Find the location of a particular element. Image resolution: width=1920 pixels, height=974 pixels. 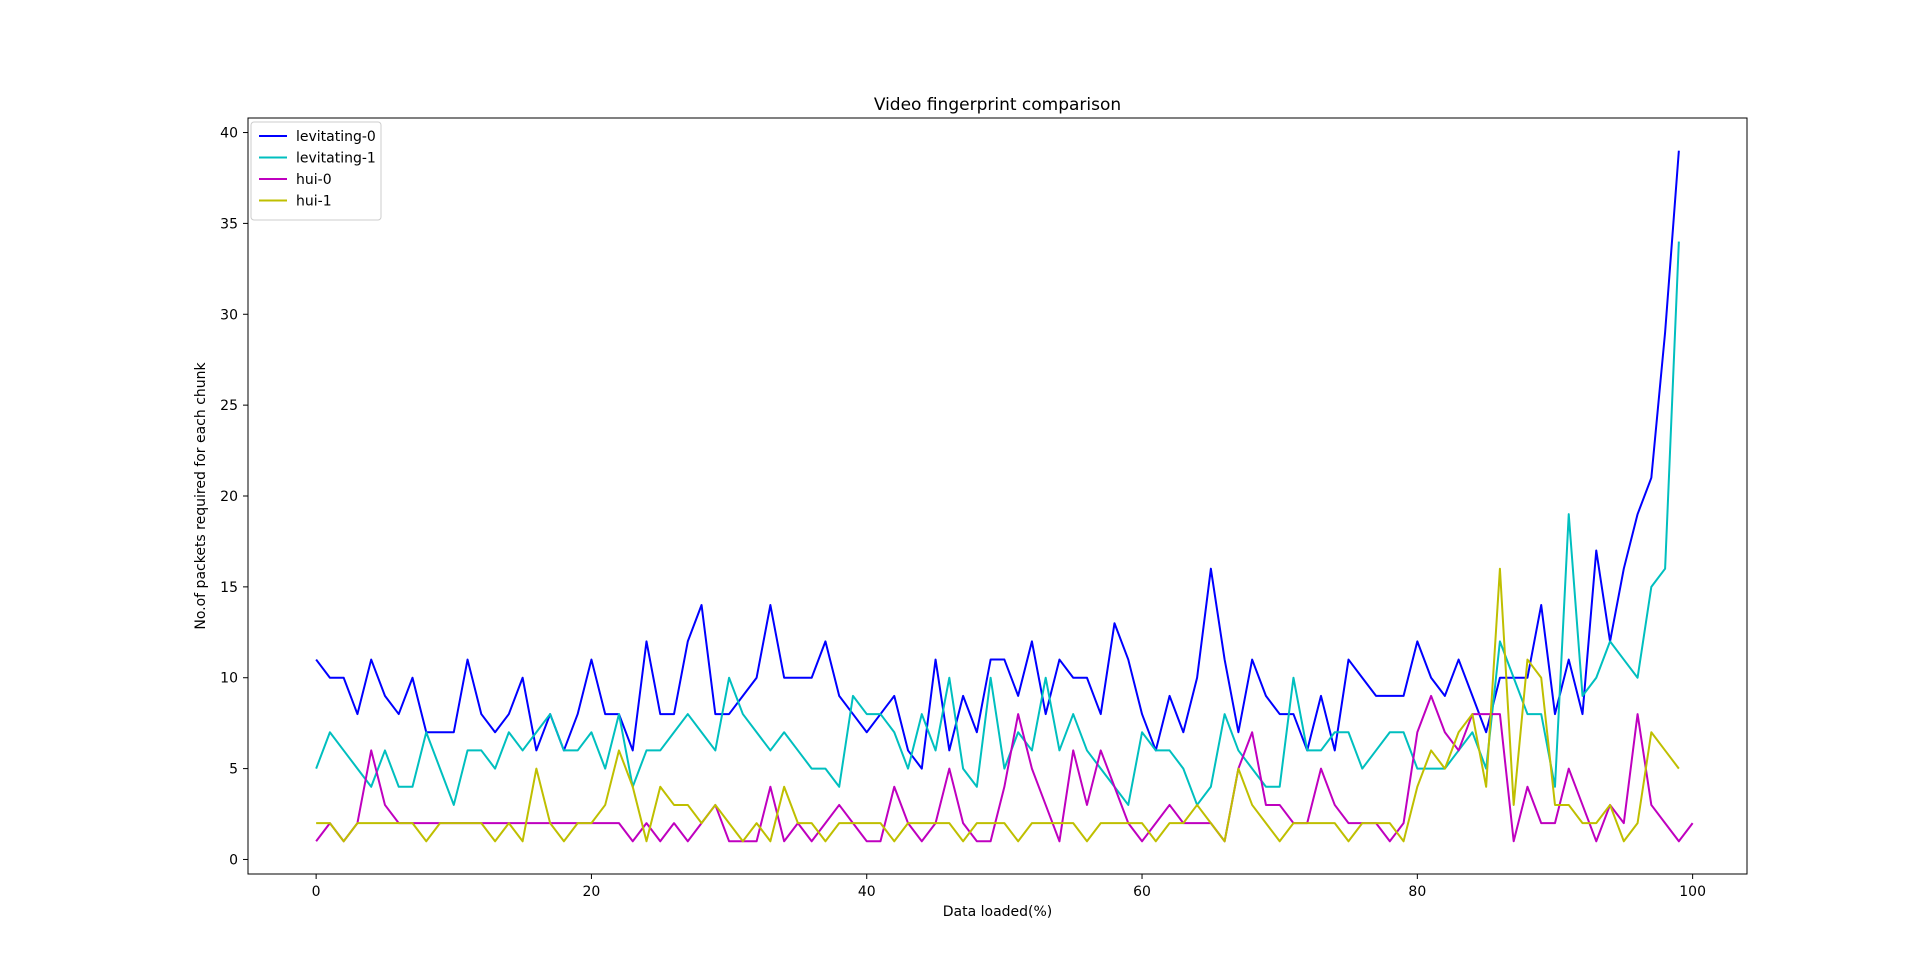

x-tick-label: 60 is located at coordinates (1142, 892).